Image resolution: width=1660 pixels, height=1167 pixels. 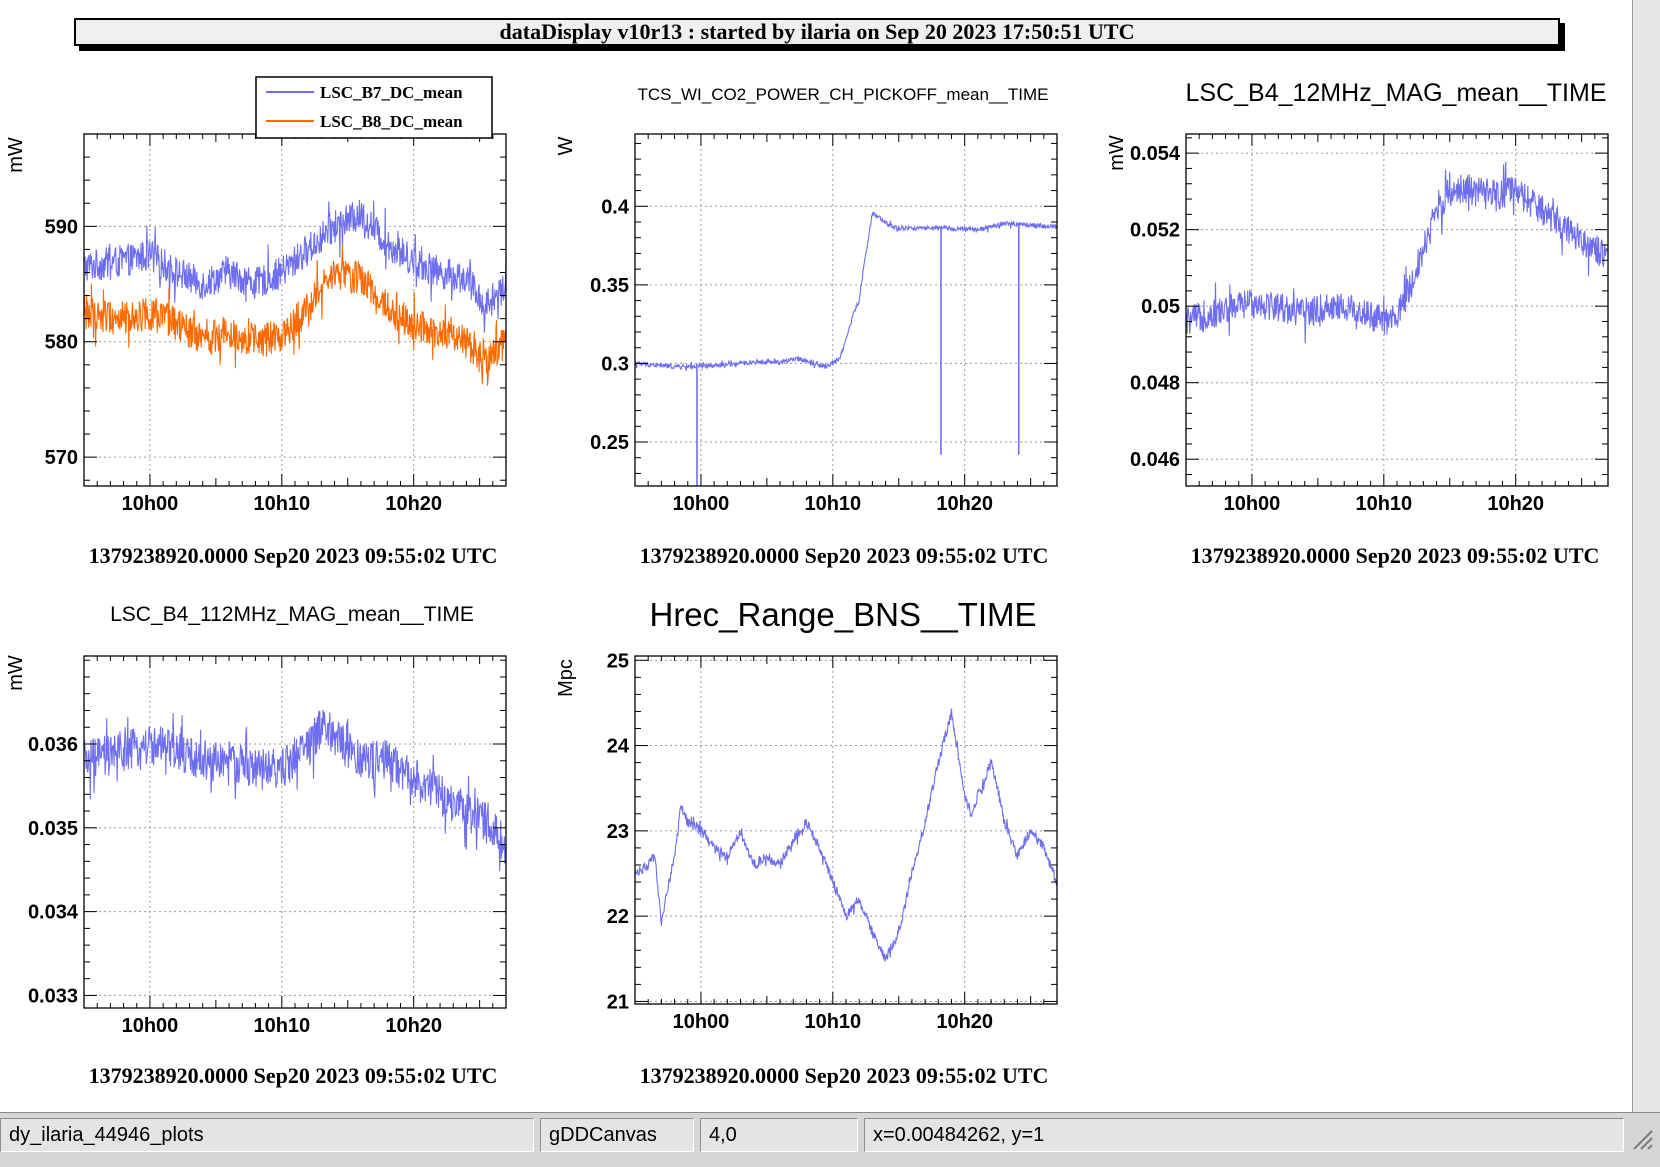 I want to click on y-tick-label: 21, so click(x=618, y=1002).